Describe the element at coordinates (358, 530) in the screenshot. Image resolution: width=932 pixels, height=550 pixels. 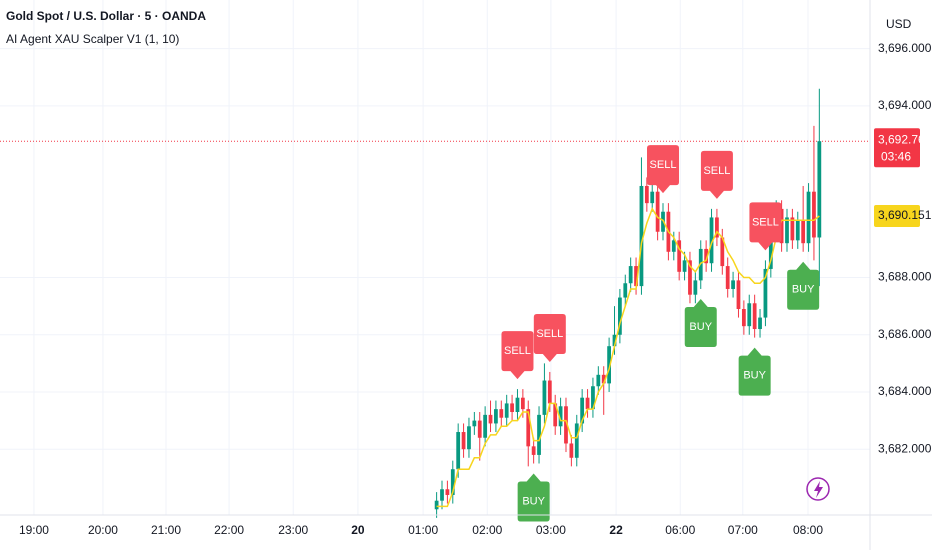
I see `x-tick-label: 20` at that location.